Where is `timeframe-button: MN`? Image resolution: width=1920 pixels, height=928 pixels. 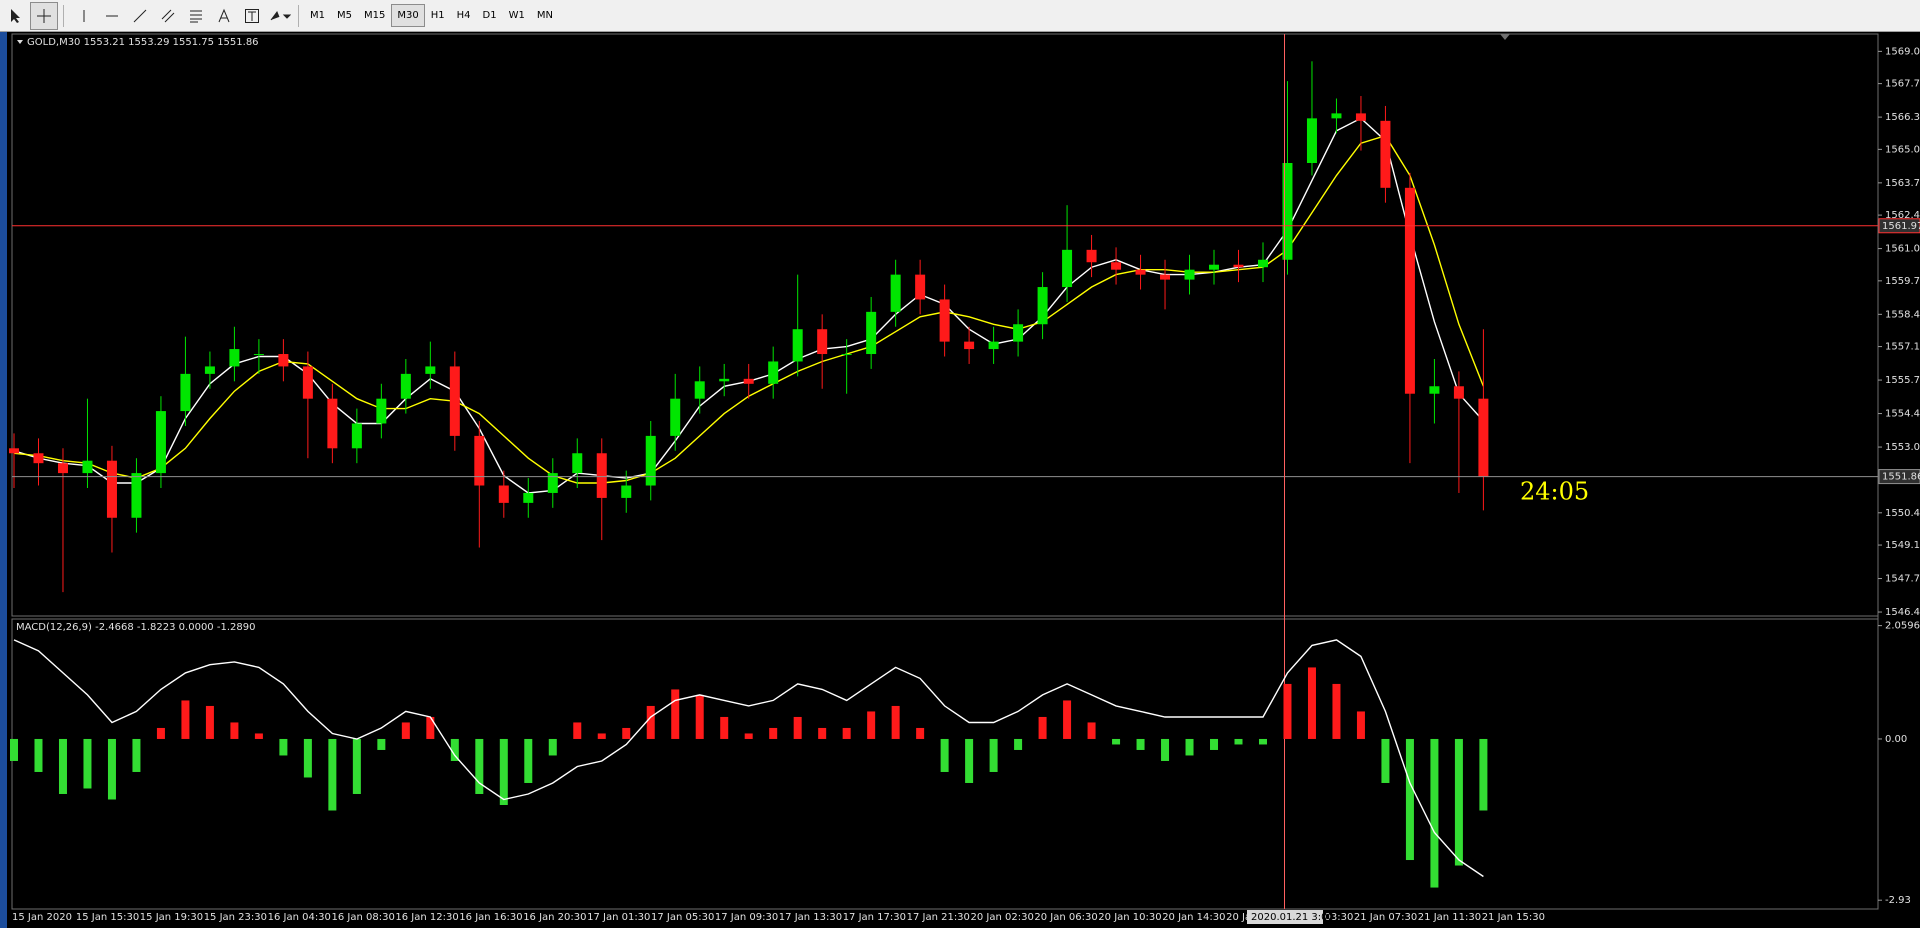 timeframe-button: MN is located at coordinates (544, 15).